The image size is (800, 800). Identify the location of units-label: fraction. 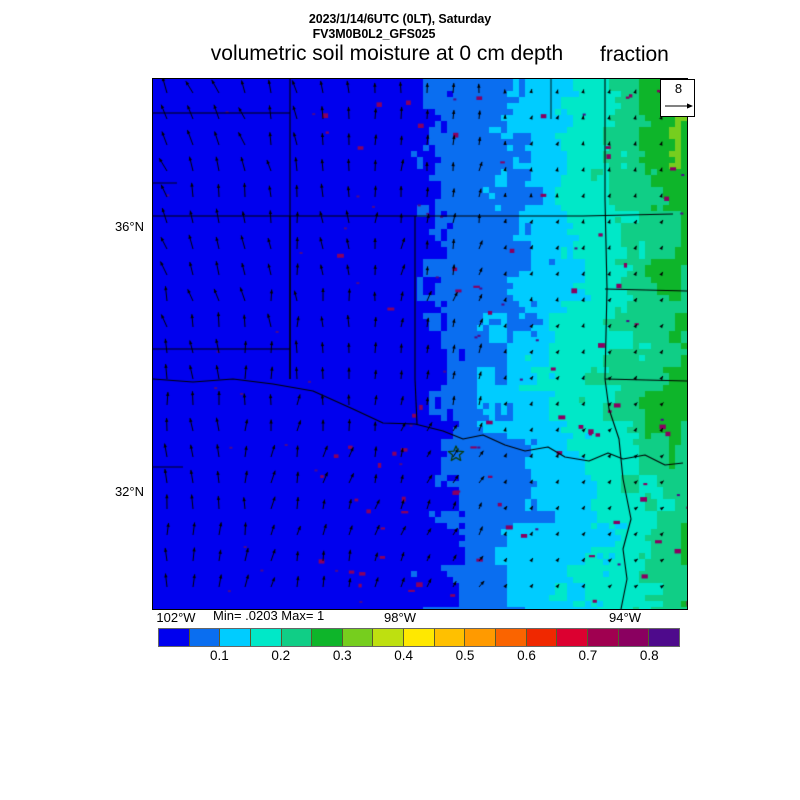
(634, 54).